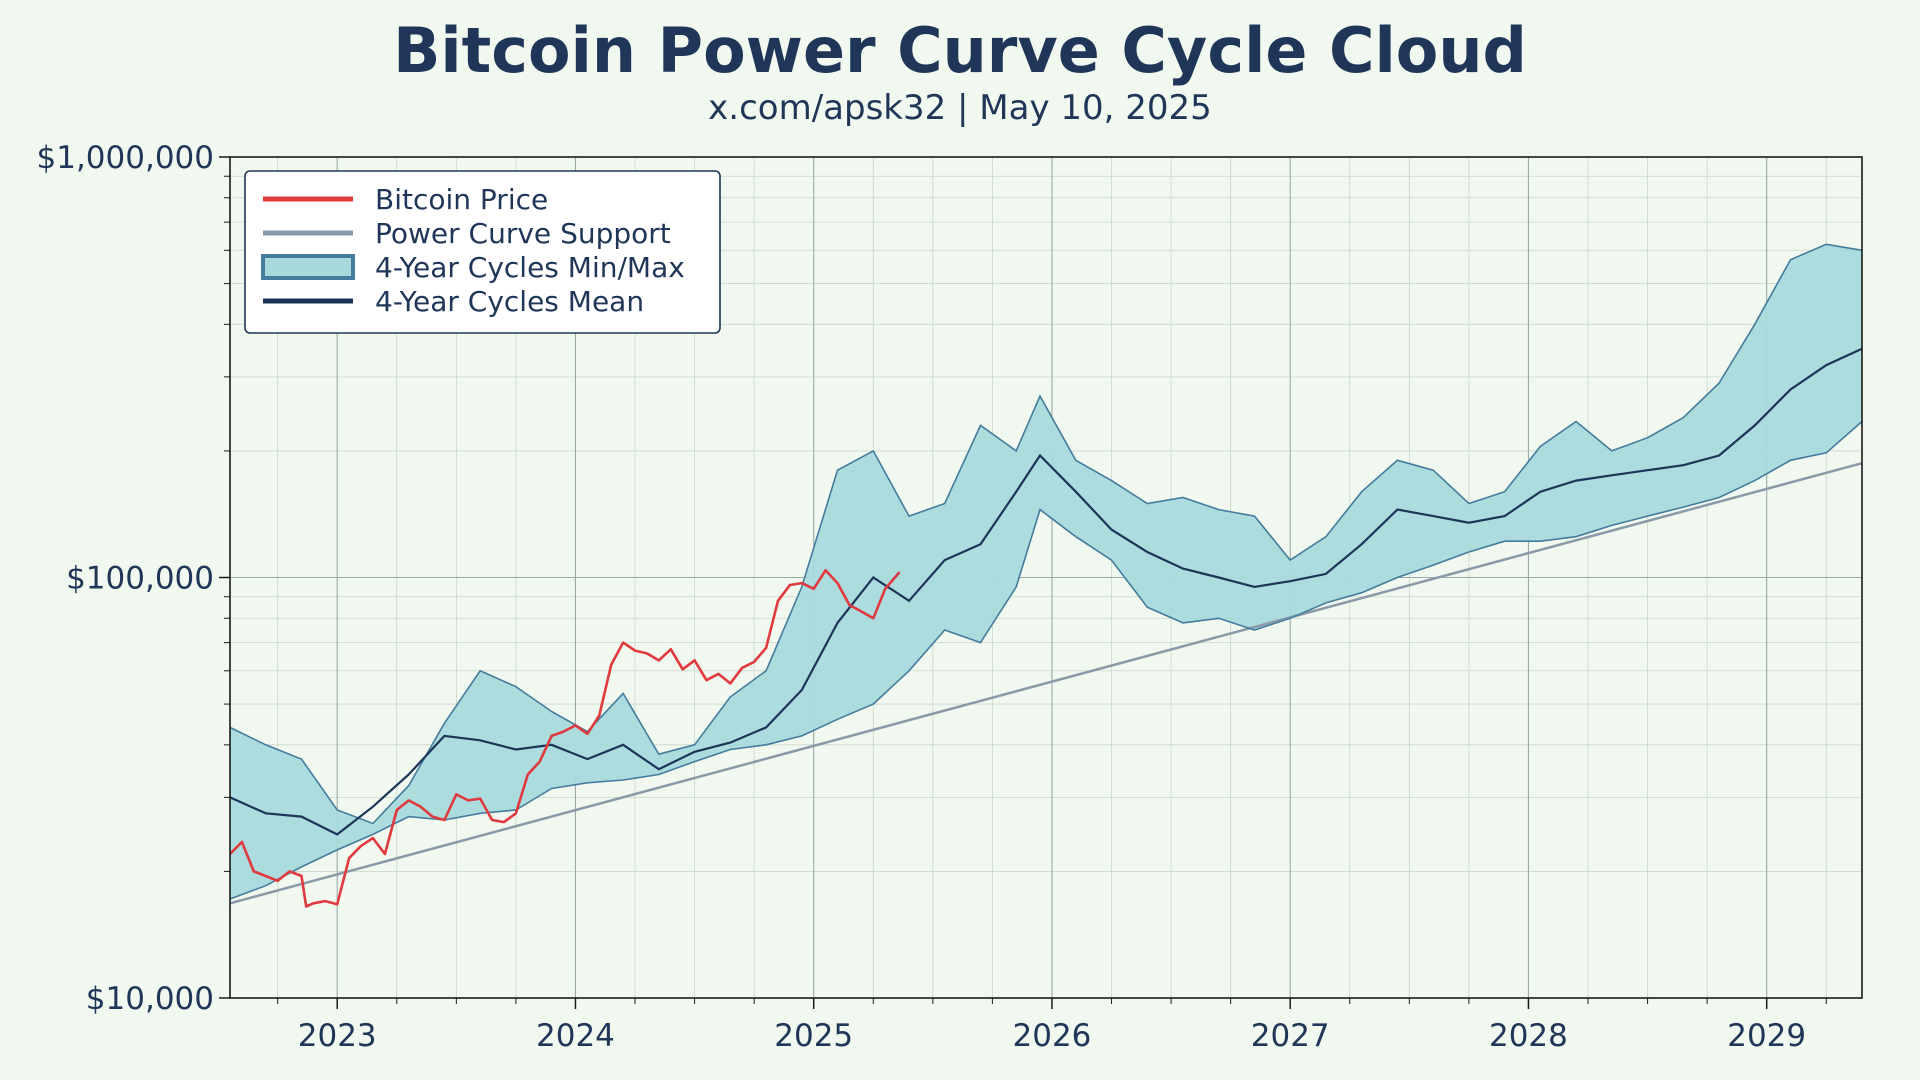  I want to click on x-tick-label: 2025, so click(813, 1036).